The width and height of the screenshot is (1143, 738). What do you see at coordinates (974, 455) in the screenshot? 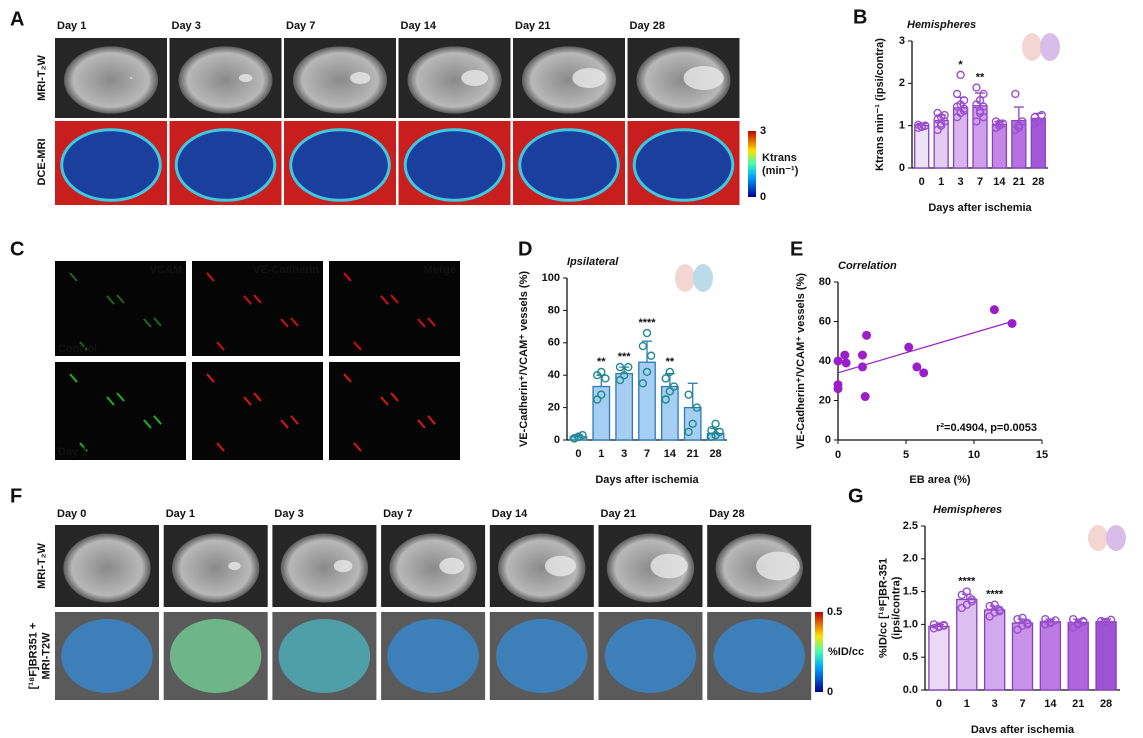
I see `x-tick-label: 10` at bounding box center [974, 455].